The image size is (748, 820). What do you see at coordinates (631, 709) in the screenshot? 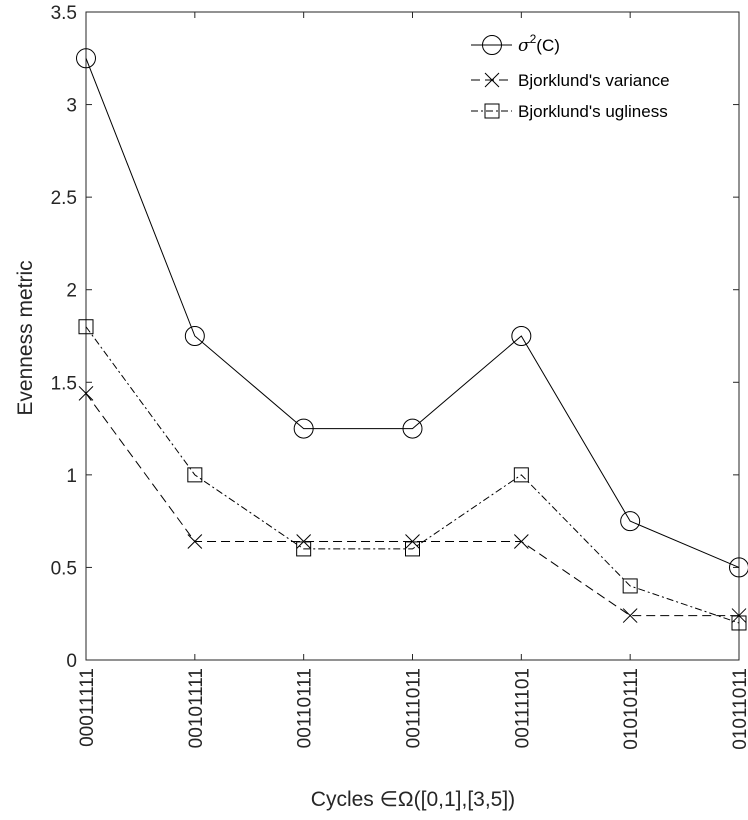
I see `x-tick-label: 01010111` at bounding box center [631, 709].